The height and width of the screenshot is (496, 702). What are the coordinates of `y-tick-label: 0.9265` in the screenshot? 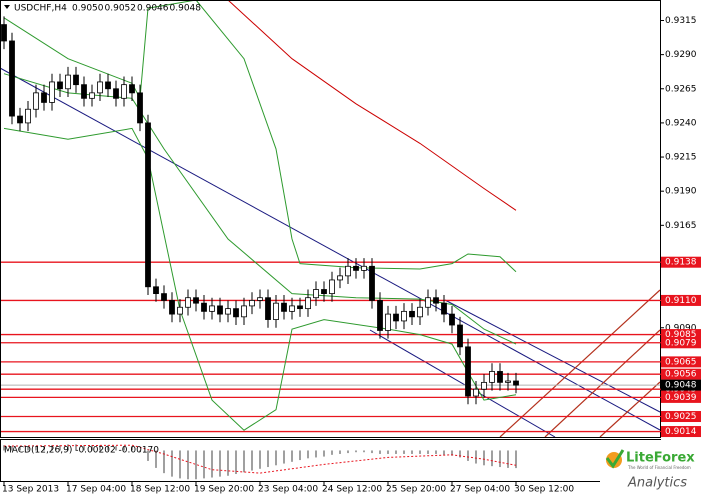 It's located at (681, 89).